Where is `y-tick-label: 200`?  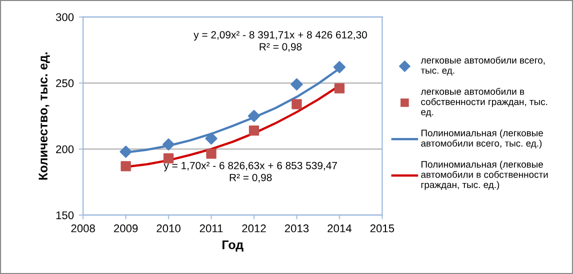
y-tick-label: 200 is located at coordinates (65, 149).